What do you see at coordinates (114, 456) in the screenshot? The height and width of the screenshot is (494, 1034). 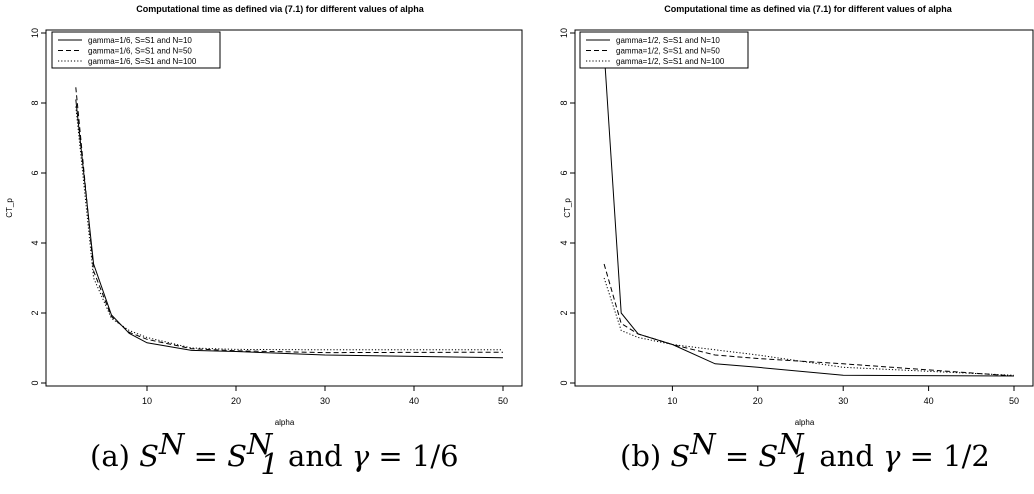 I see `caption-label: (a)` at bounding box center [114, 456].